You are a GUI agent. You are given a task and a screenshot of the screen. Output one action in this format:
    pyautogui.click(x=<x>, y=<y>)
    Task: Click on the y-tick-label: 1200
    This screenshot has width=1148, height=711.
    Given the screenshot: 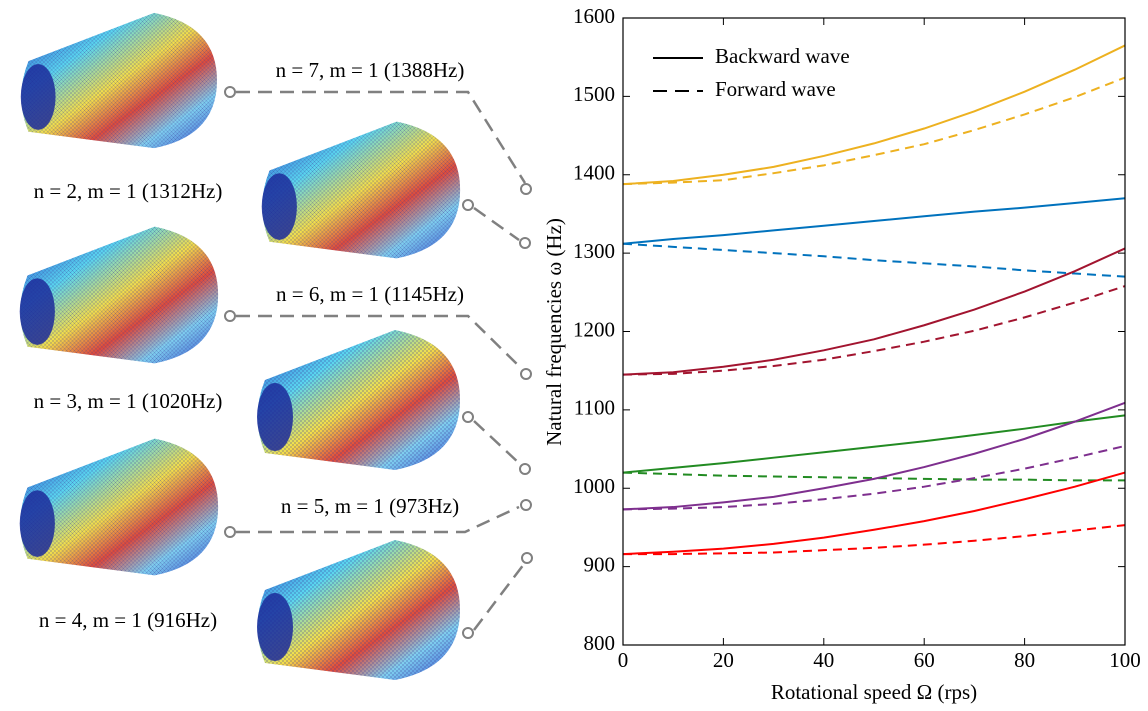 What is the action you would take?
    pyautogui.click(x=594, y=329)
    